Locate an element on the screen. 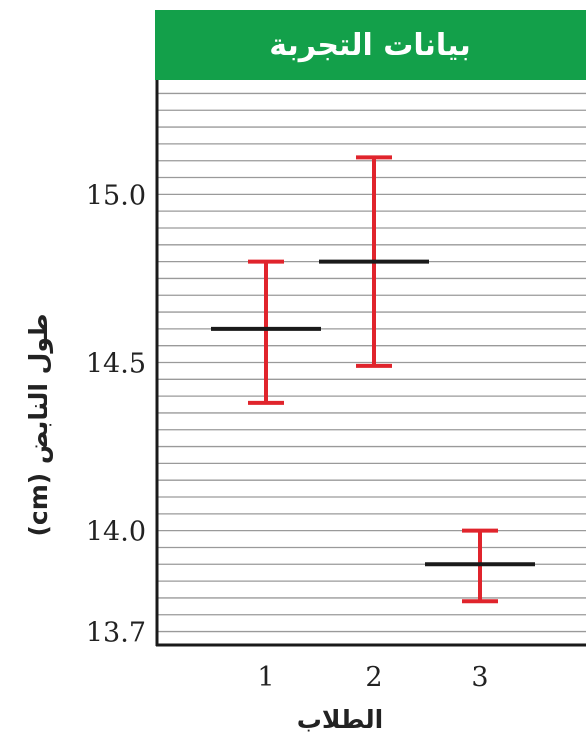 This screenshot has height=742, width=586. y-tick-label: 15.0 is located at coordinates (116, 195).